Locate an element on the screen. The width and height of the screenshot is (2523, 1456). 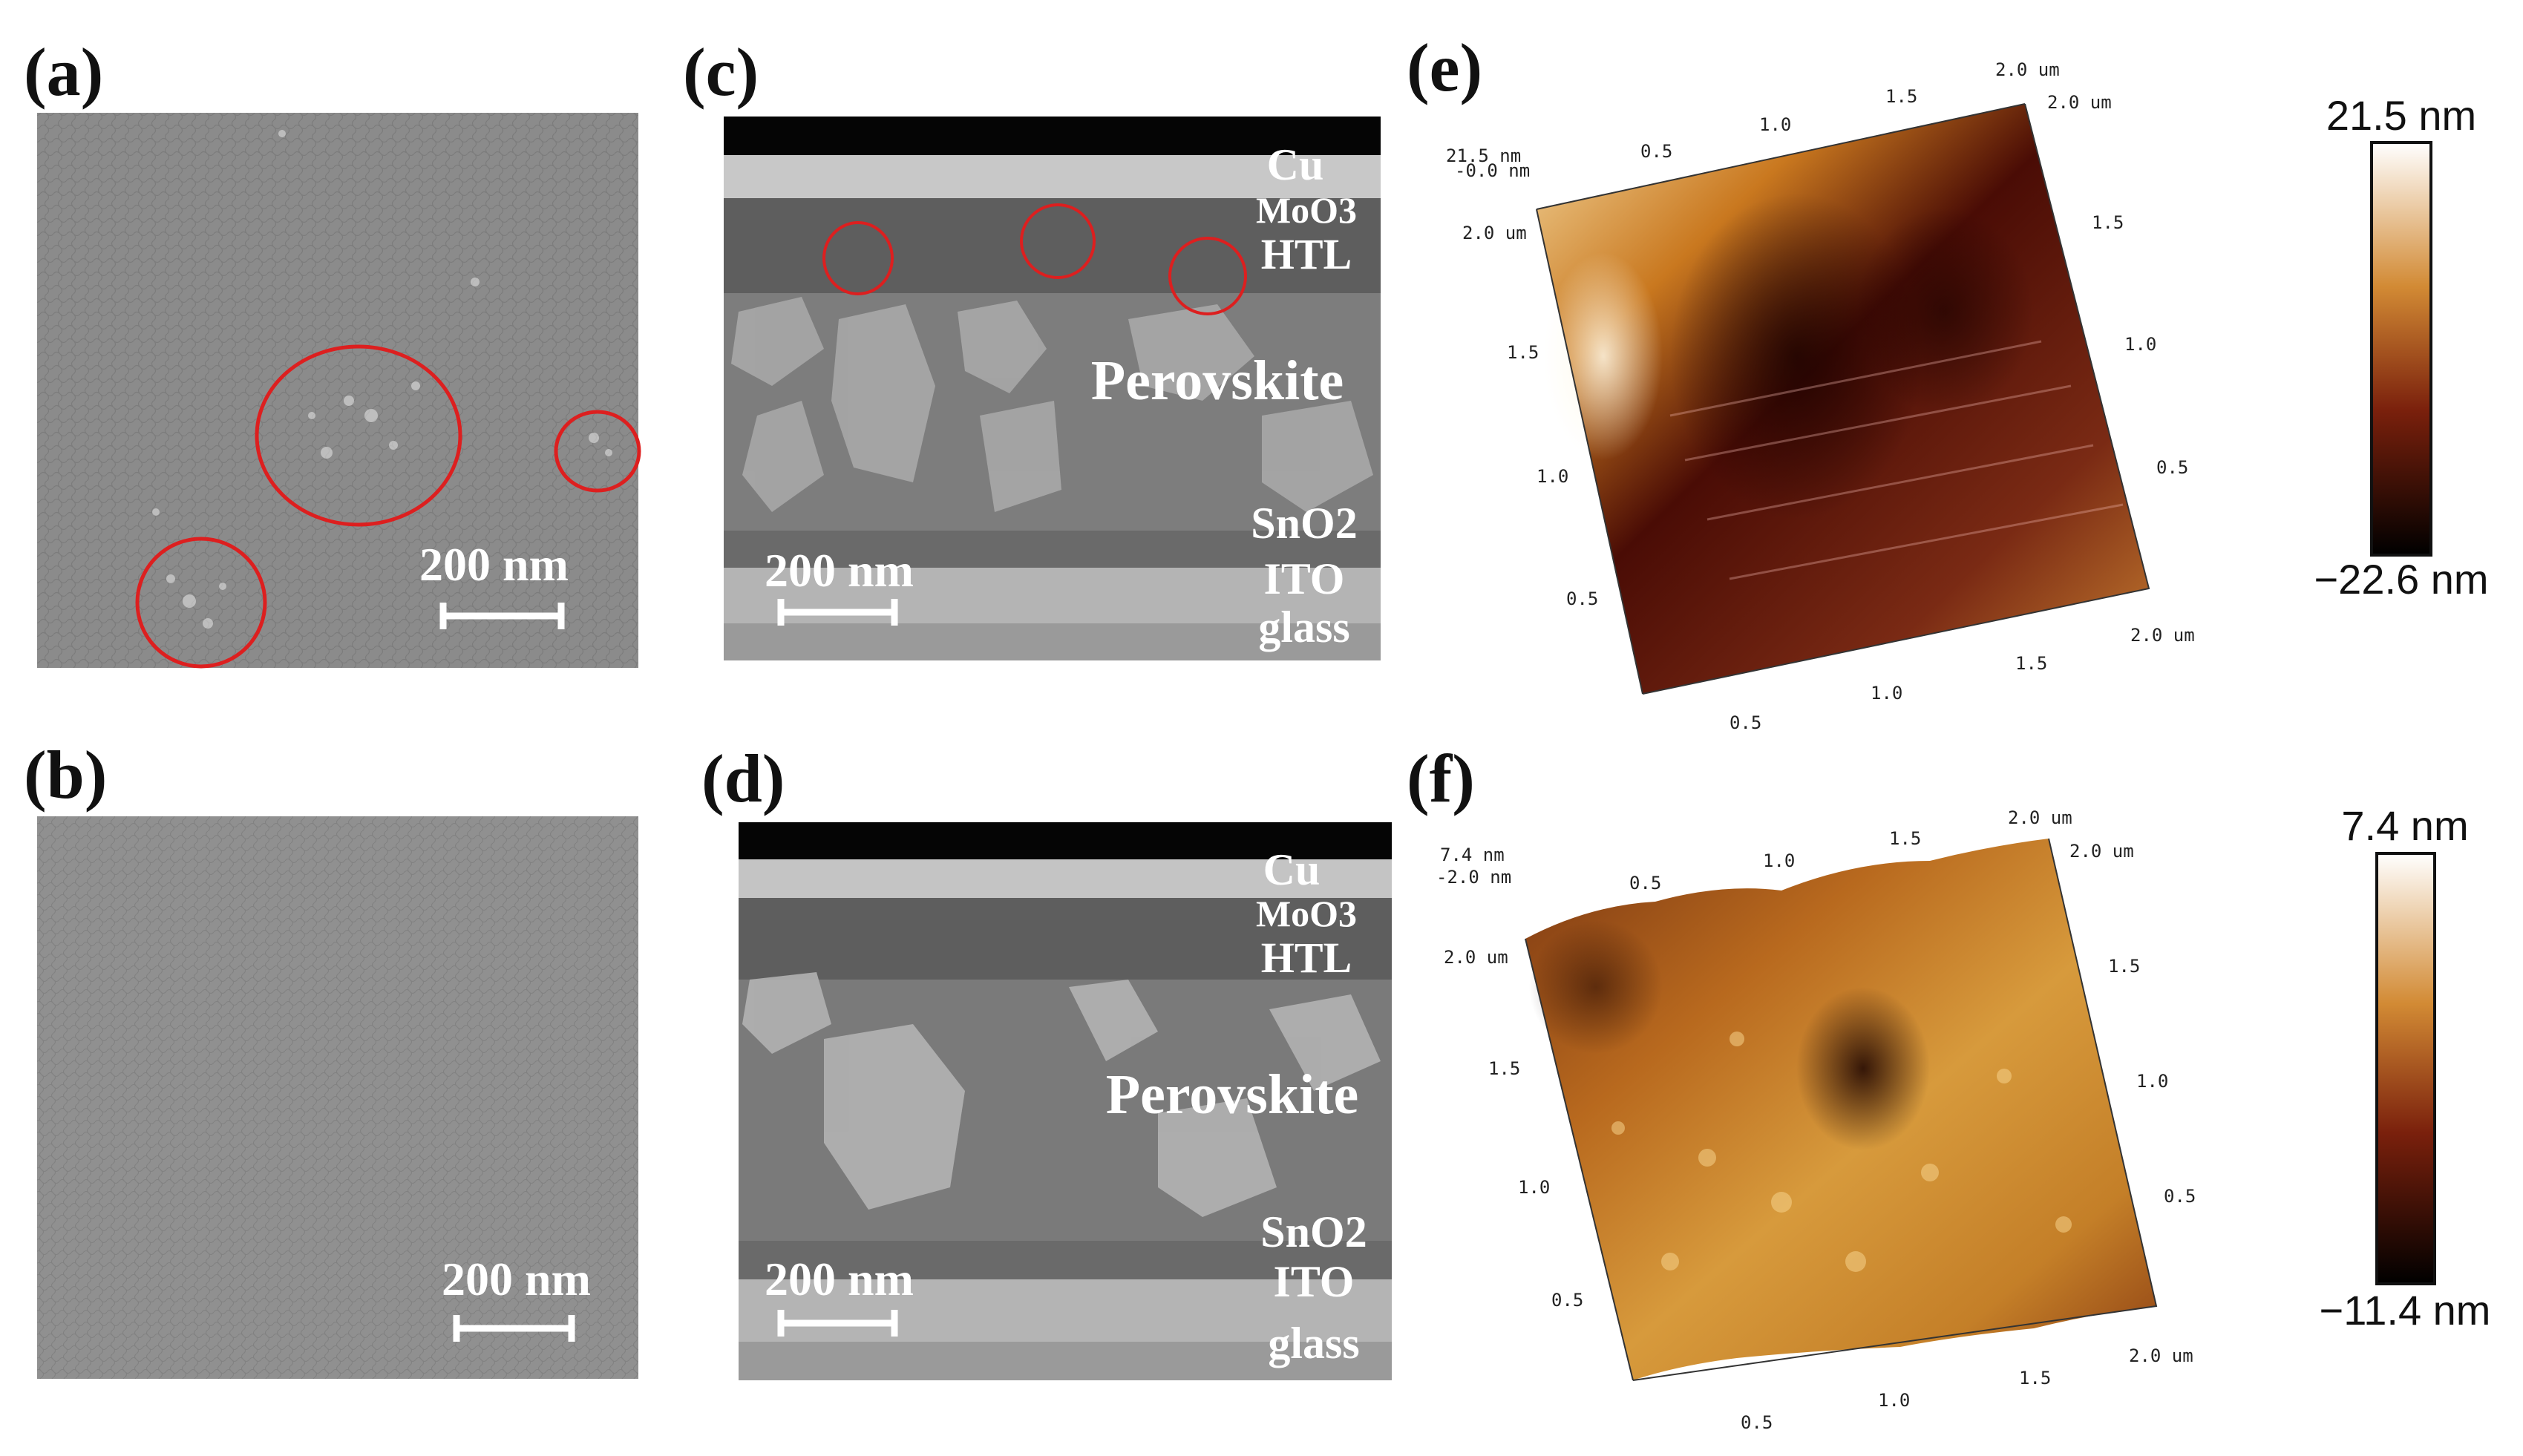
ito-layer is located at coordinates (1065, 1311).